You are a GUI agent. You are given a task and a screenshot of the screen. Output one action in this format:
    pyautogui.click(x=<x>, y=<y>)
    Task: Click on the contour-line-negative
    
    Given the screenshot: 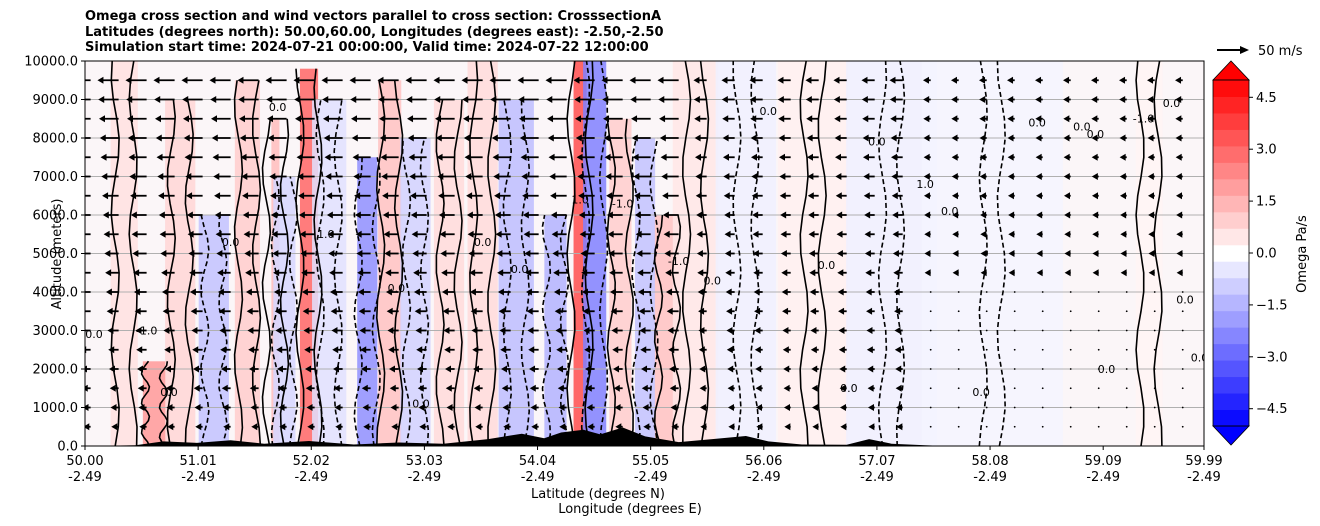 What is the action you would take?
    pyautogui.click(x=205, y=330)
    